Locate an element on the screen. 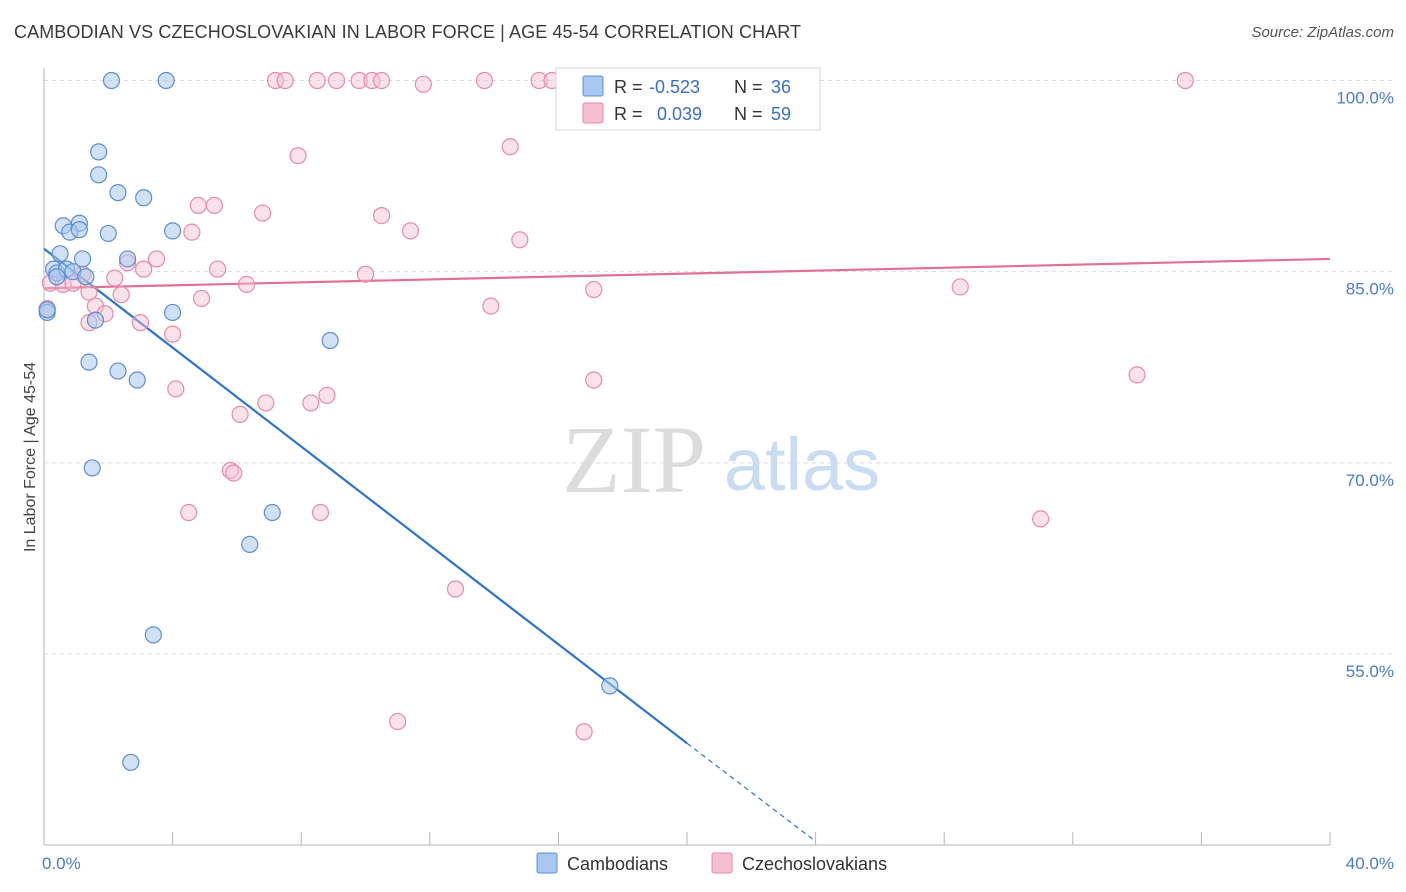 Image resolution: width=1406 pixels, height=892 pixels. x-tick-label: 40.0% is located at coordinates (1370, 863).